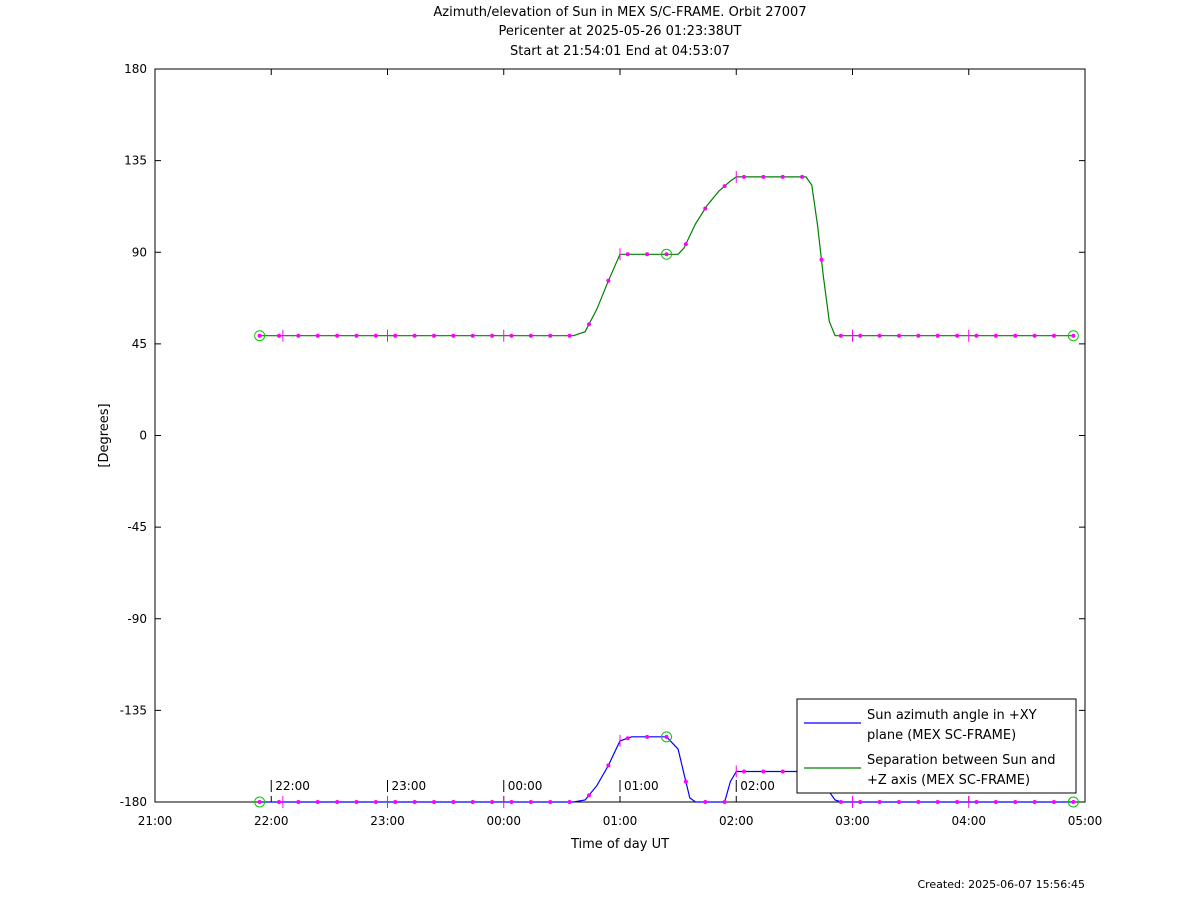 Image resolution: width=1200 pixels, height=901 pixels. What do you see at coordinates (620, 51) in the screenshot?
I see `chart-subtitle-start-end: Start at 21:54:01 End at 04:53:07` at bounding box center [620, 51].